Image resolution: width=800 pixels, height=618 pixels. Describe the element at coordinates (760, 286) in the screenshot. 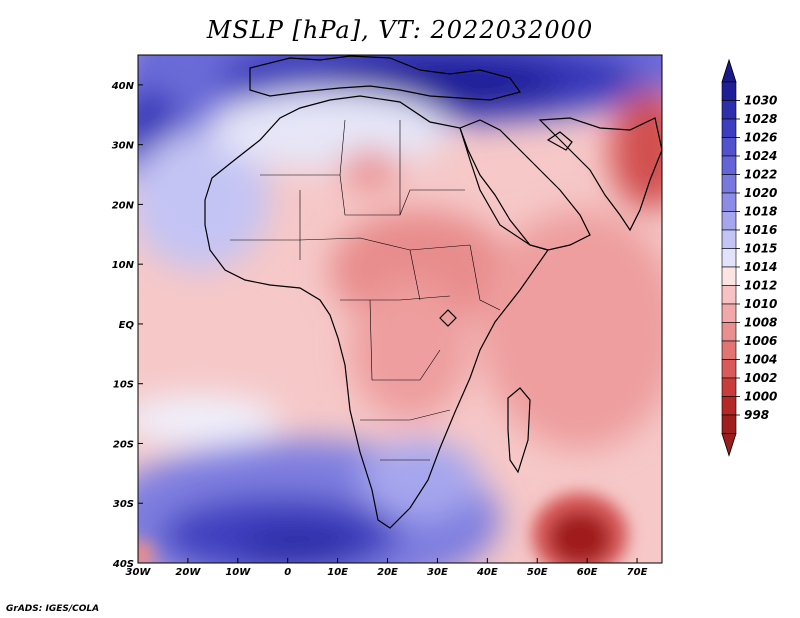

I see `colorbar-label: 1012` at that location.